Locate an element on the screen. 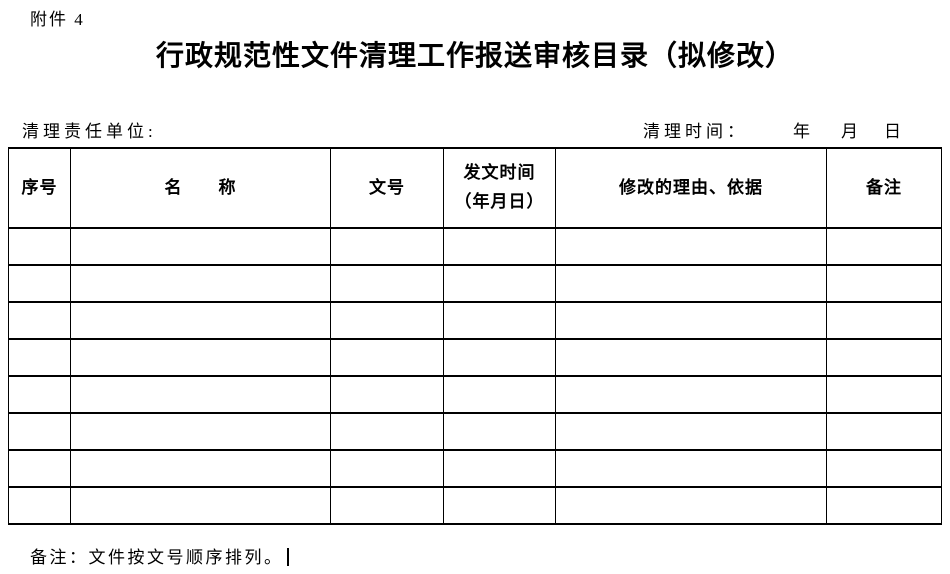 Image resolution: width=950 pixels, height=574 pixels. table-header-row: 序号 名 称 文号 发文时间 （年月日） 修改的理由、依据 备注 is located at coordinates (475, 188).